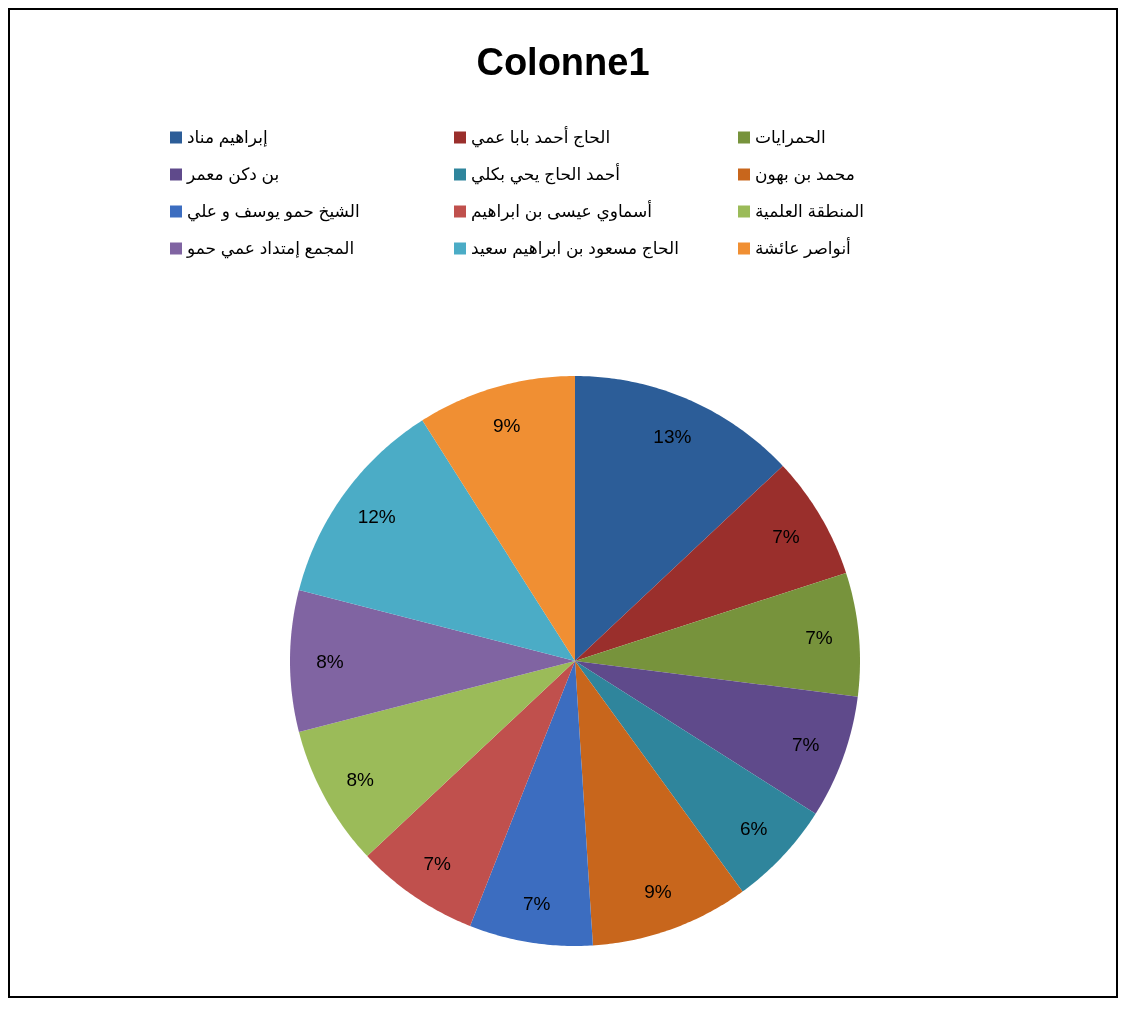 The image size is (1130, 1012). Describe the element at coordinates (227, 138) in the screenshot. I see `legend-label: إبراهيم مناد` at that location.